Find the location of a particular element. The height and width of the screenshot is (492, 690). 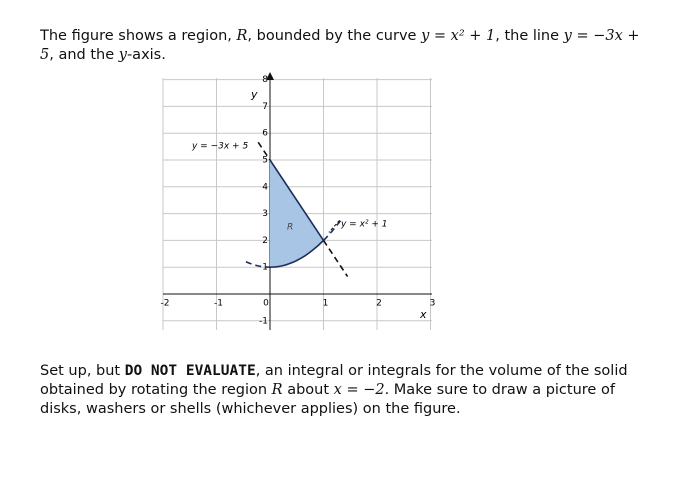

line-solid is located at coordinates (297, 200).